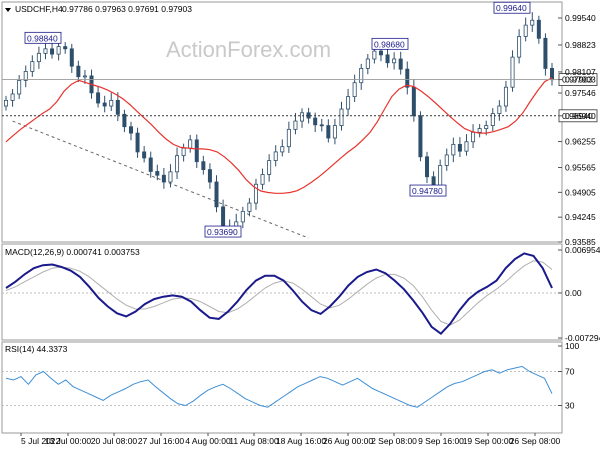 This screenshot has height=450, width=600. Describe the element at coordinates (570, 372) in the screenshot. I see `rsi-ytick-label: 70` at that location.